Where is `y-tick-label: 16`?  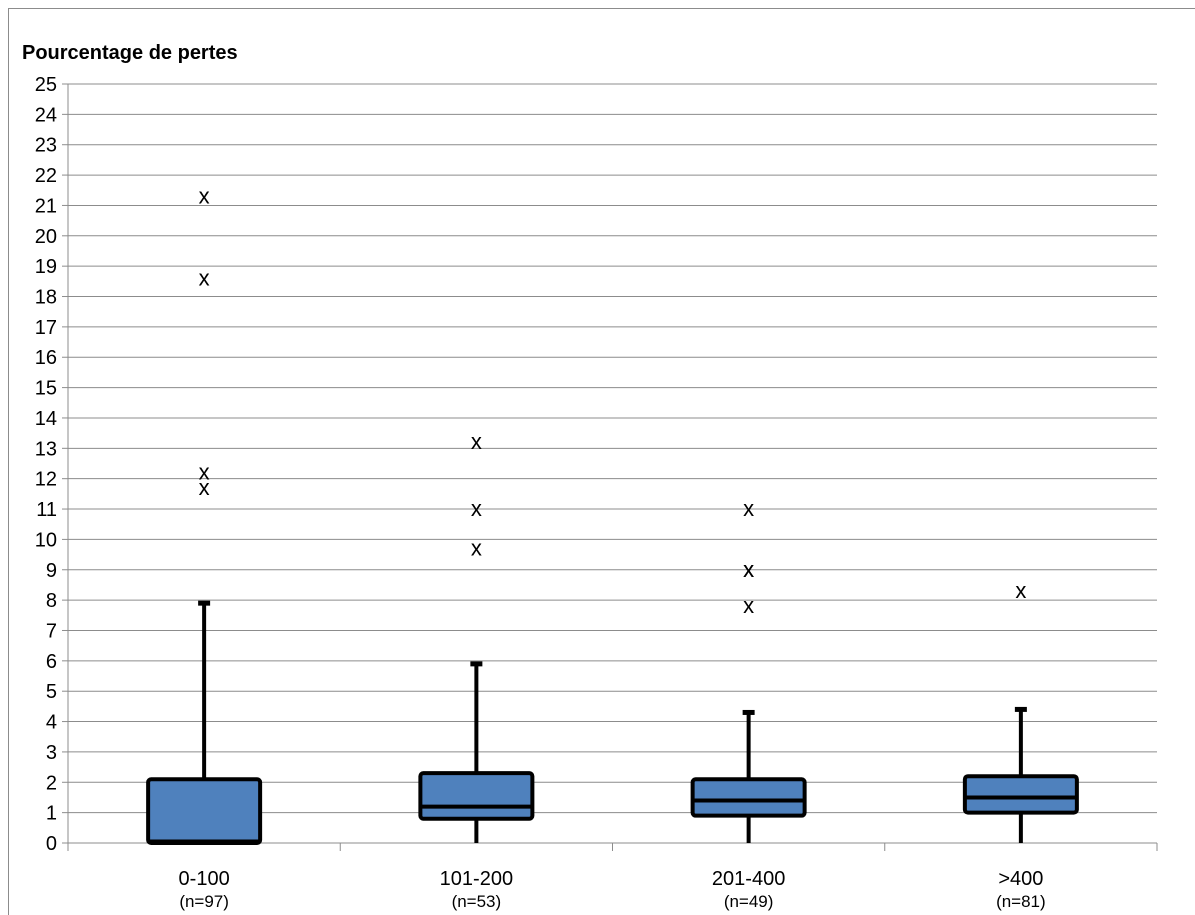
y-tick-label: 16 is located at coordinates (46, 358).